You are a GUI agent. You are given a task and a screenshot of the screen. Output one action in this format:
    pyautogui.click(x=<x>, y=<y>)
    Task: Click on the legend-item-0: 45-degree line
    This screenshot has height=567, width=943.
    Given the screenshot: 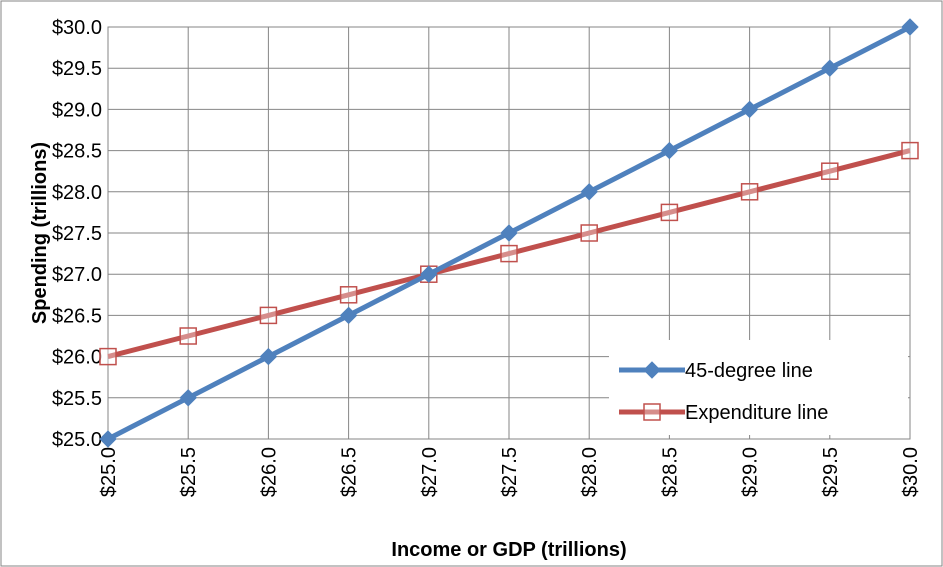 What is the action you would take?
    pyautogui.click(x=716, y=371)
    